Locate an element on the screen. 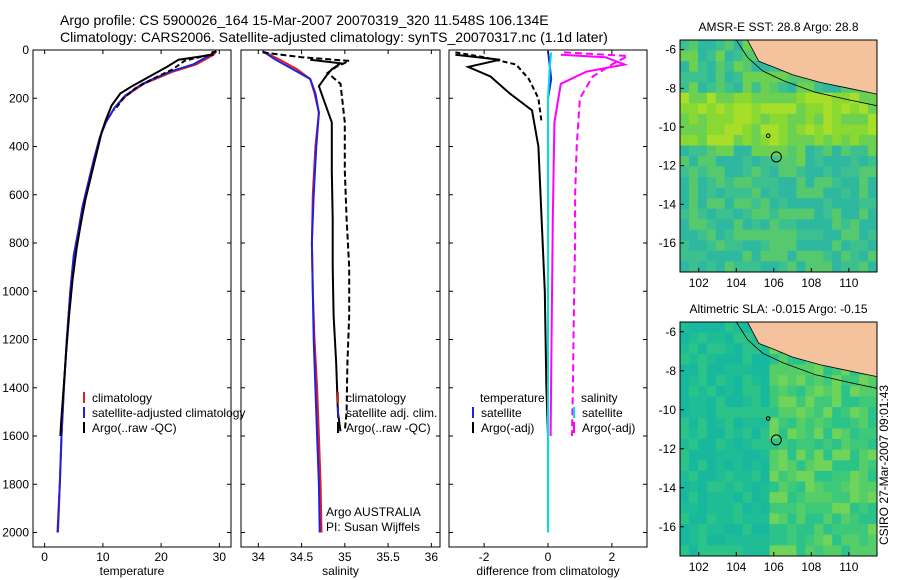 The width and height of the screenshot is (900, 580). y-tick-label: 200 is located at coordinates (19, 98).